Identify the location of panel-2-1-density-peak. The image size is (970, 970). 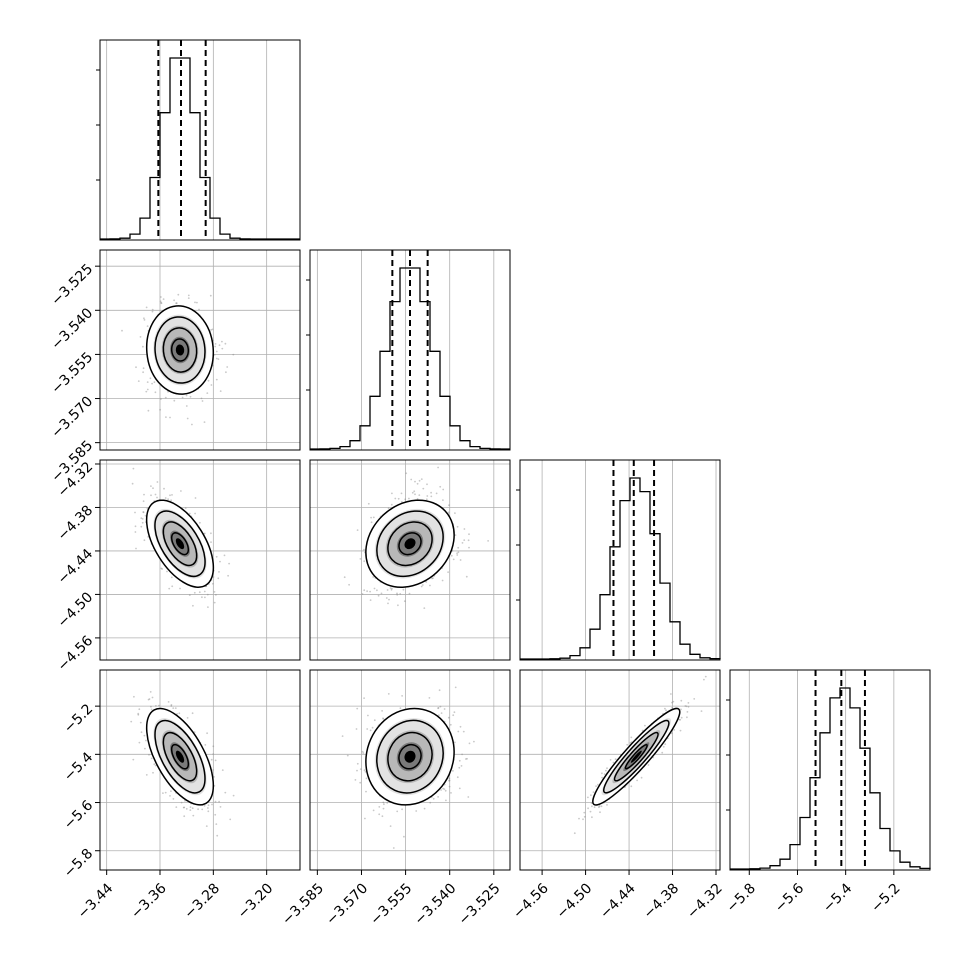
(410, 544).